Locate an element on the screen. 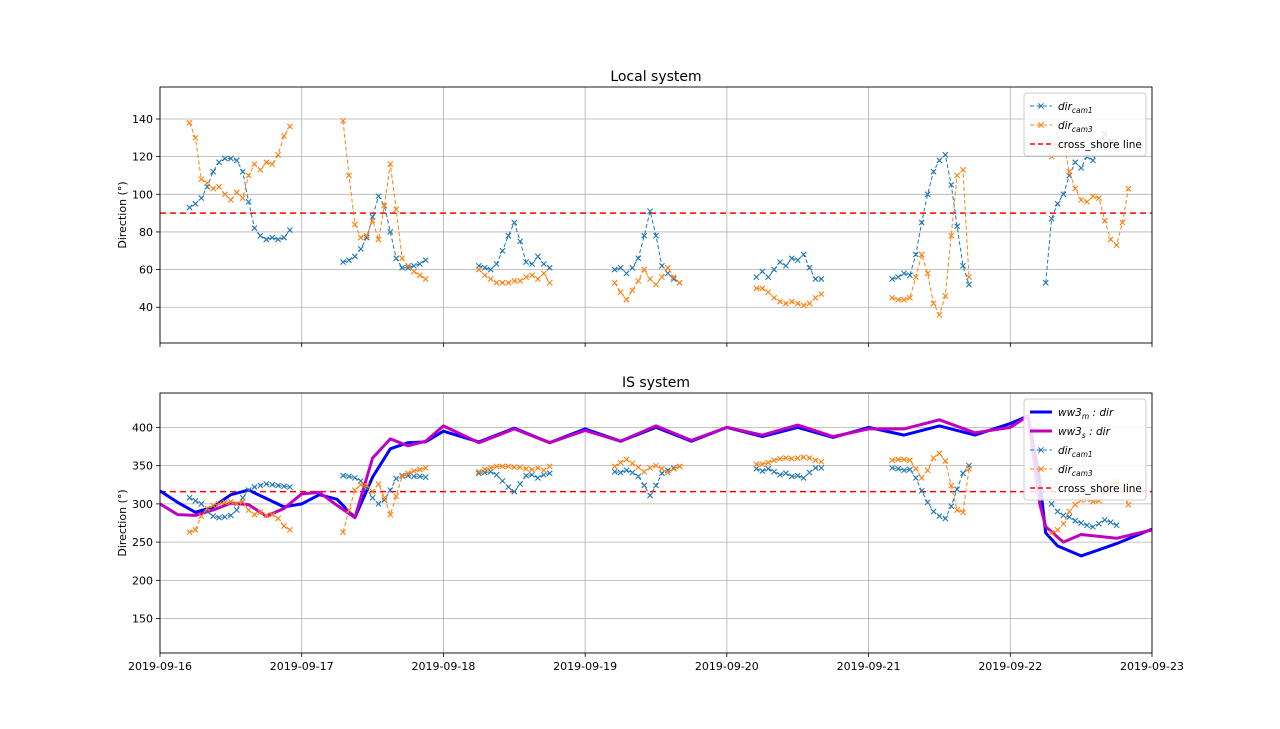 This screenshot has height=729, width=1280. x-tick-label: 2019-09-18 is located at coordinates (443, 666).